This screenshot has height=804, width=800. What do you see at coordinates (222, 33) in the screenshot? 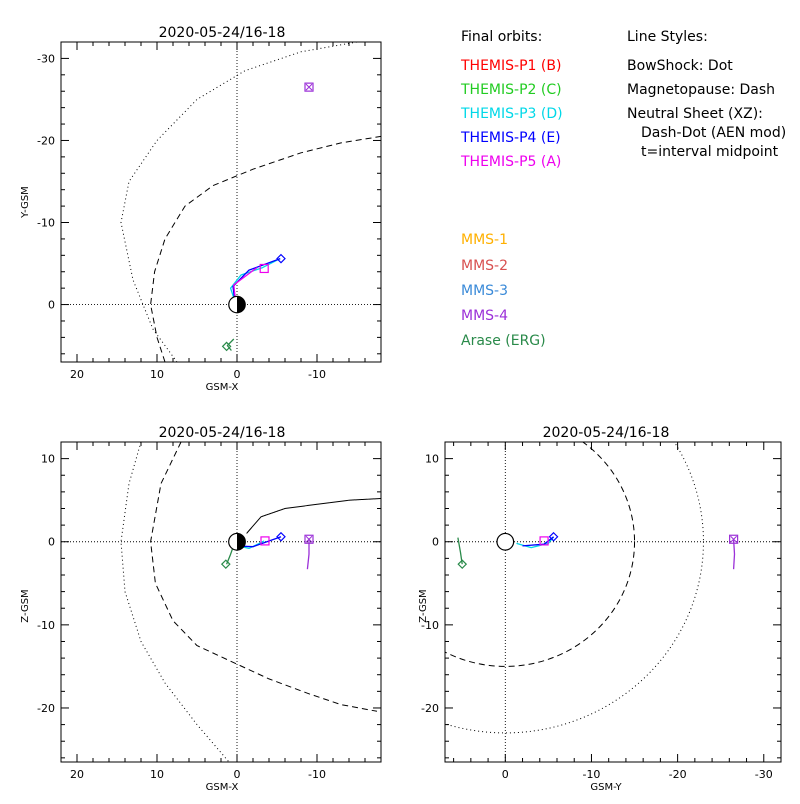
I see `xy-plot-title: 2020-05-24/16-18` at bounding box center [222, 33].